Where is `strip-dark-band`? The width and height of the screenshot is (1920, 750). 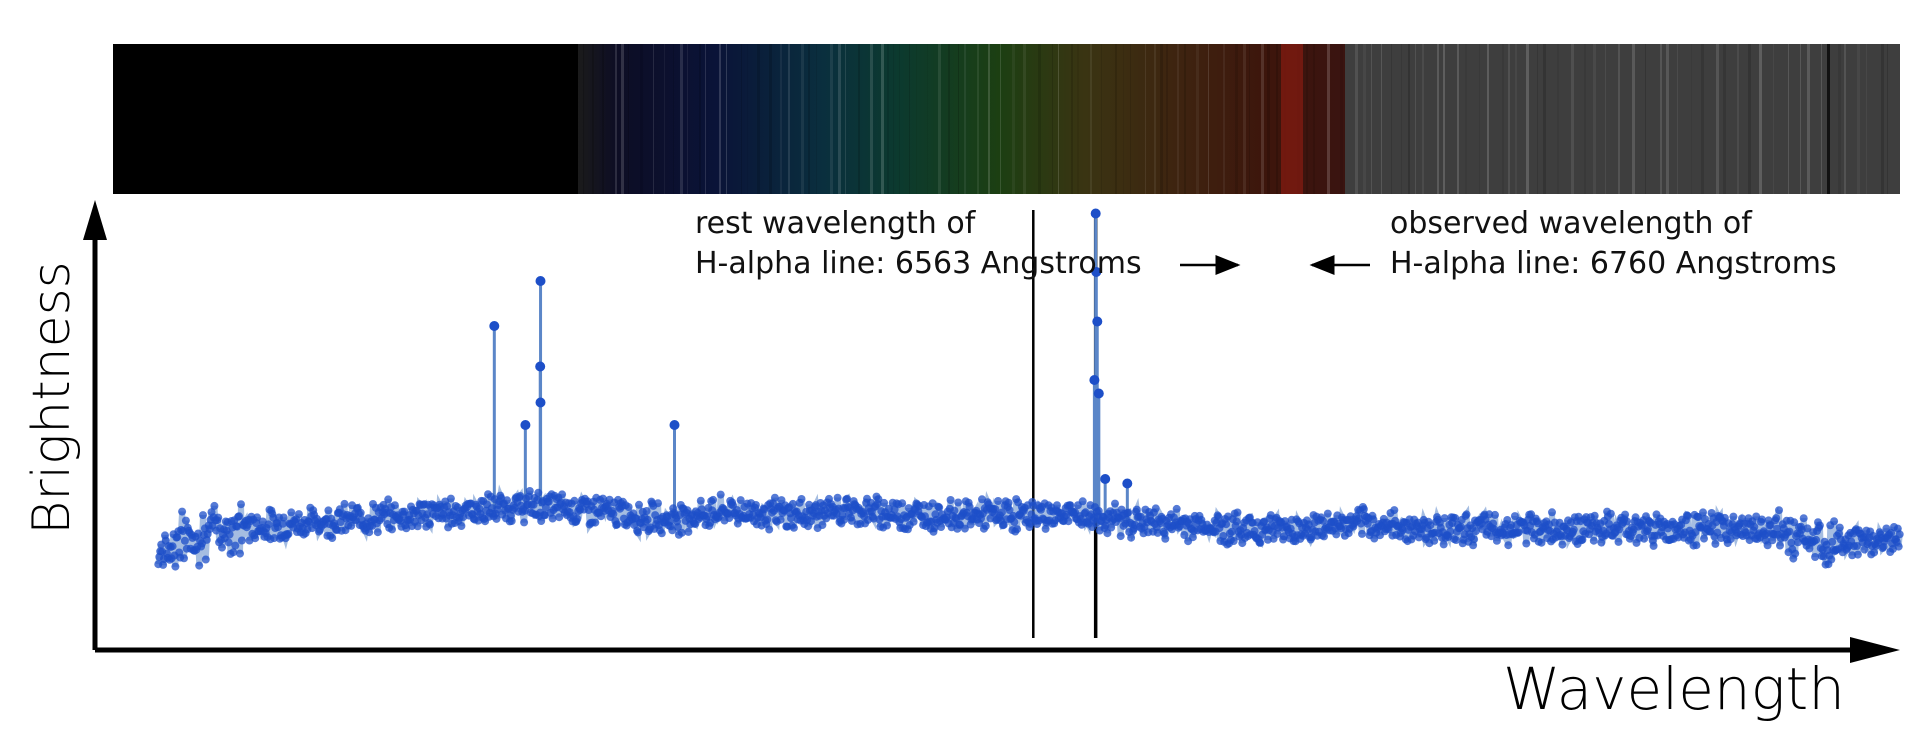 strip-dark-band is located at coordinates (1828, 119).